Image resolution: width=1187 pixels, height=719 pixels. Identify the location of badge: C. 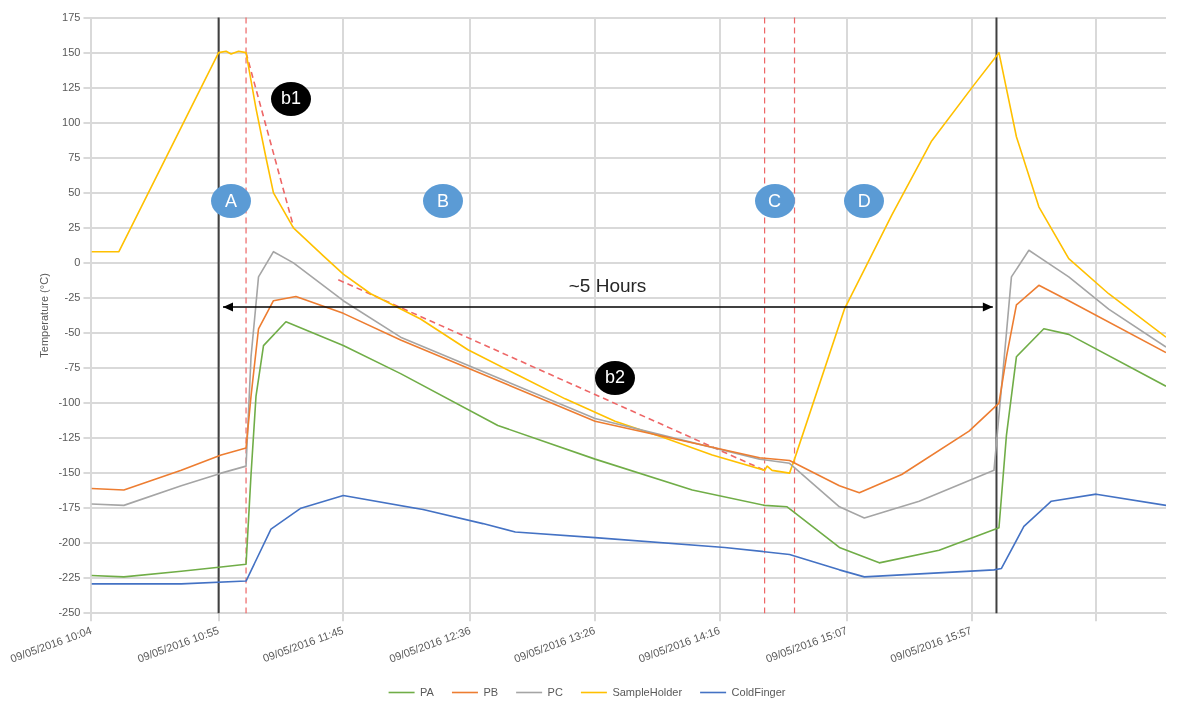
(774, 201).